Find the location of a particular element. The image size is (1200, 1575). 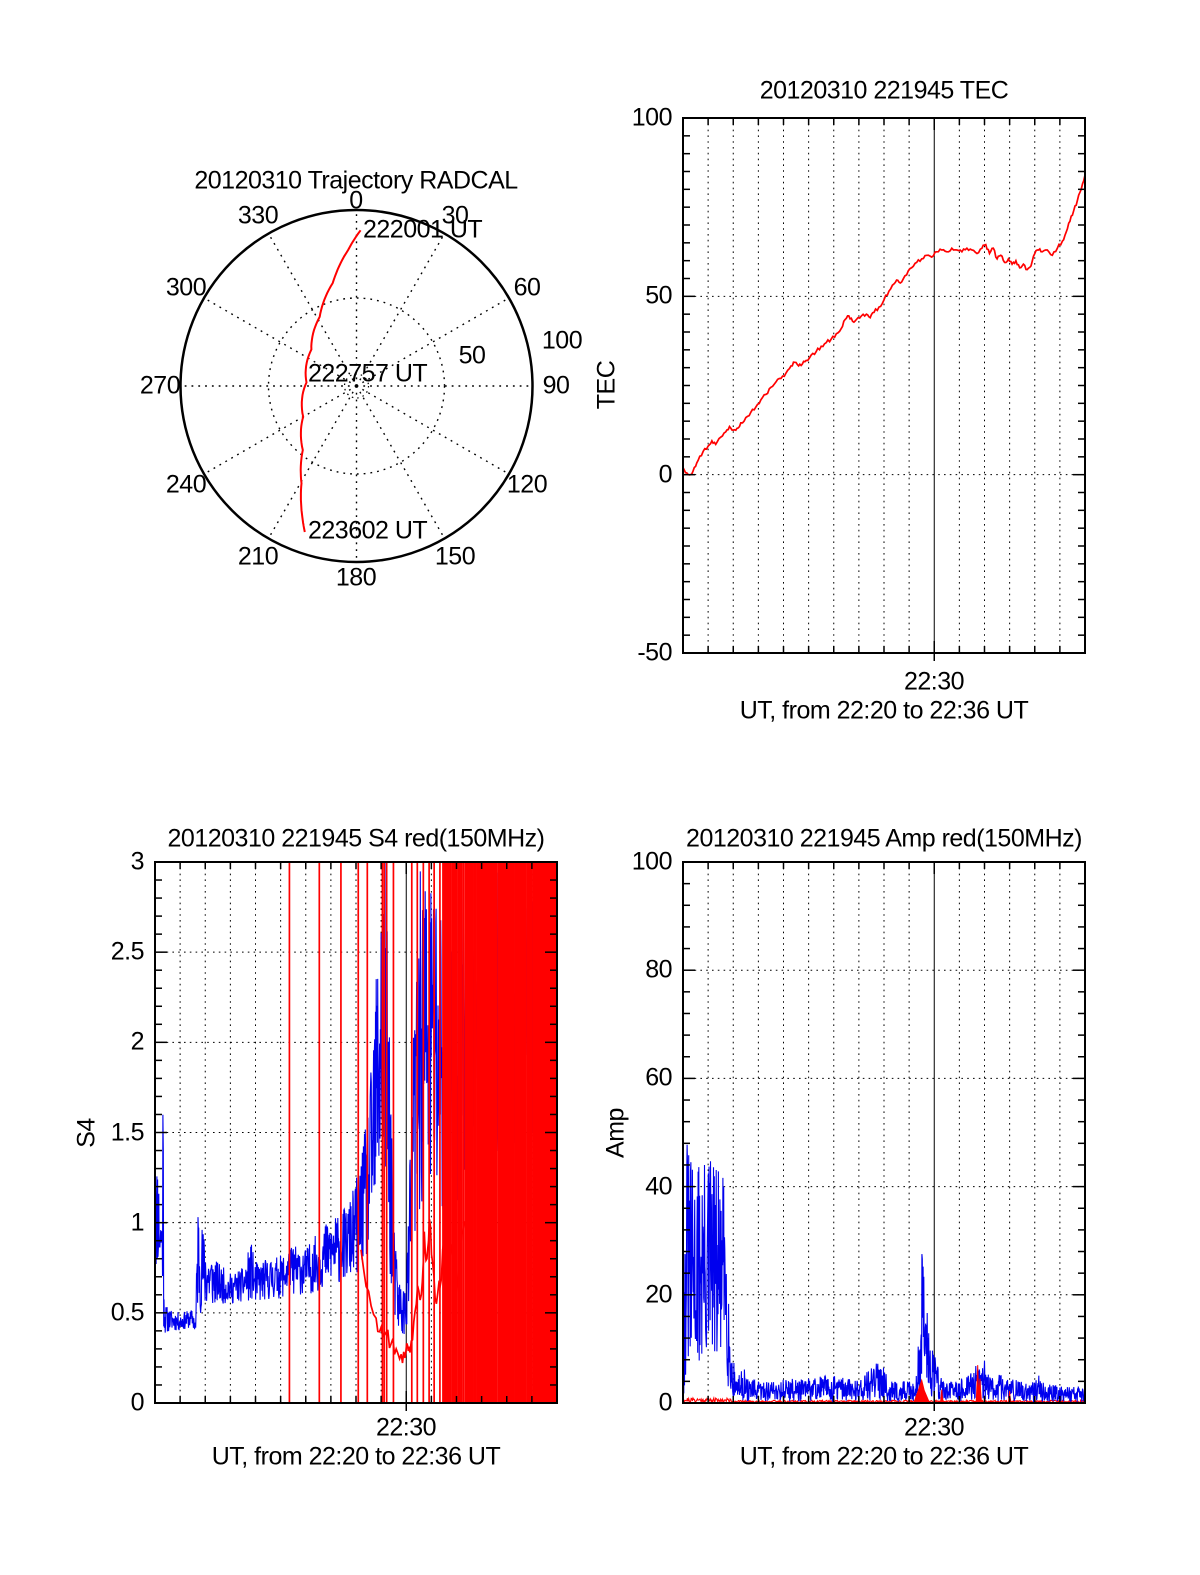

tec-plot is located at coordinates (884, 389).